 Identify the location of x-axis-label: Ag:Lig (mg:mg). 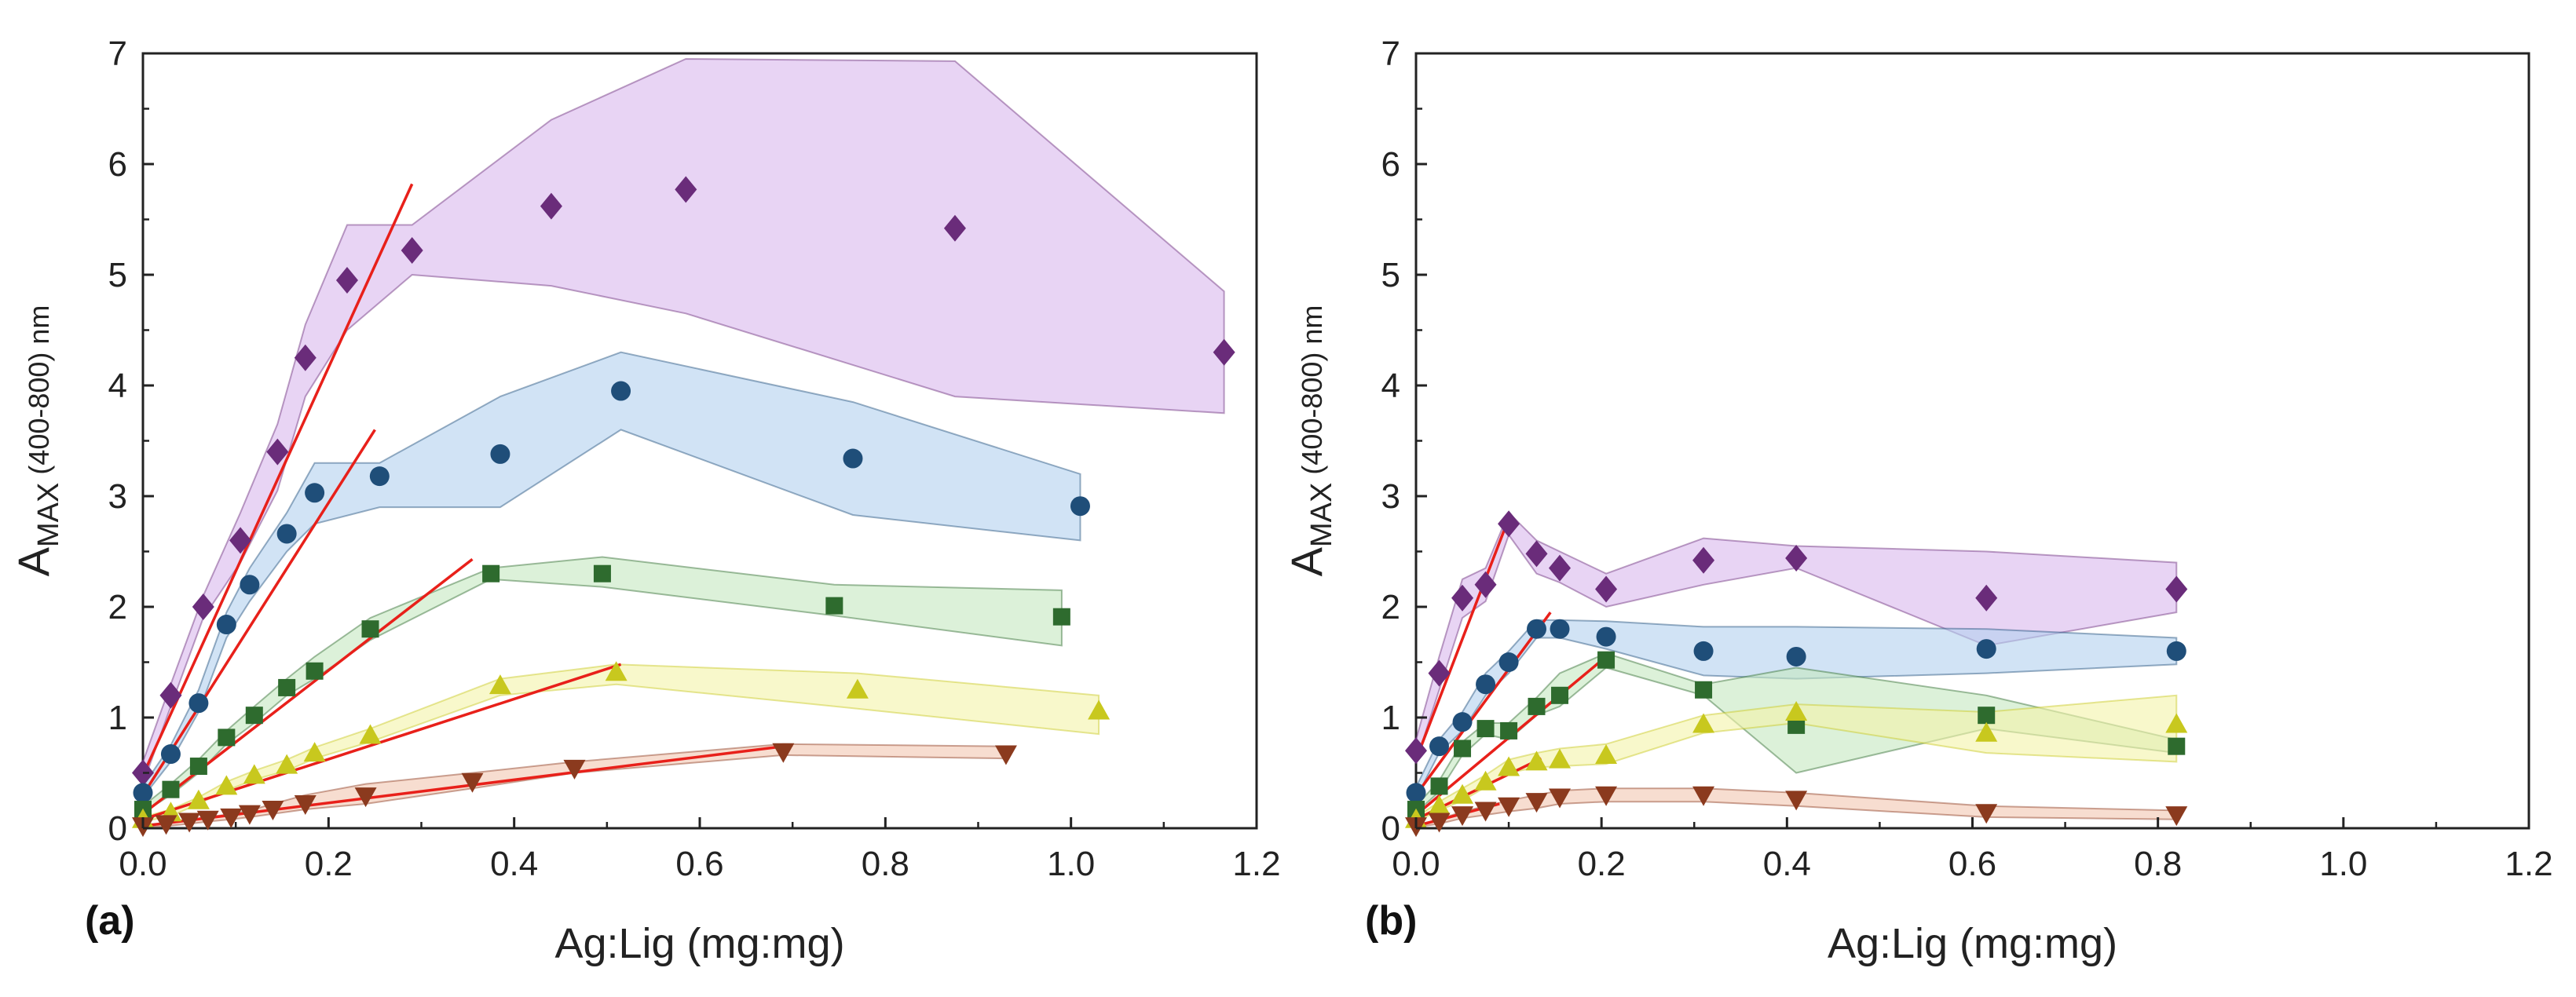
(1973, 943).